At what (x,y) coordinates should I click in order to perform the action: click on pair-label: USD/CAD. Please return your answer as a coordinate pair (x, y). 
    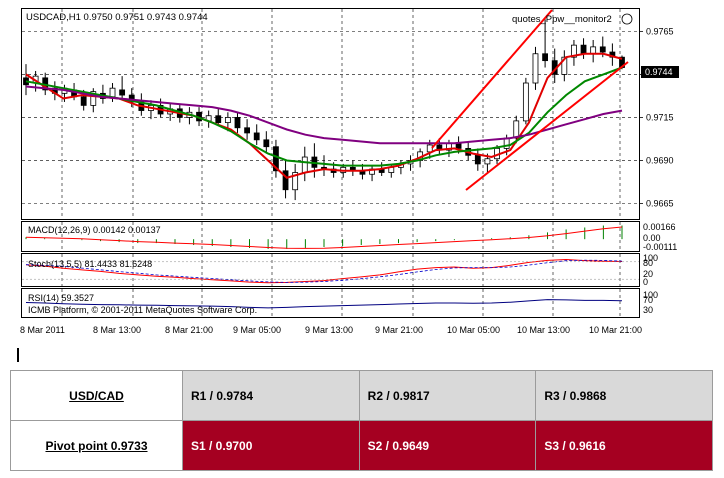
    Looking at the image, I should click on (96, 395).